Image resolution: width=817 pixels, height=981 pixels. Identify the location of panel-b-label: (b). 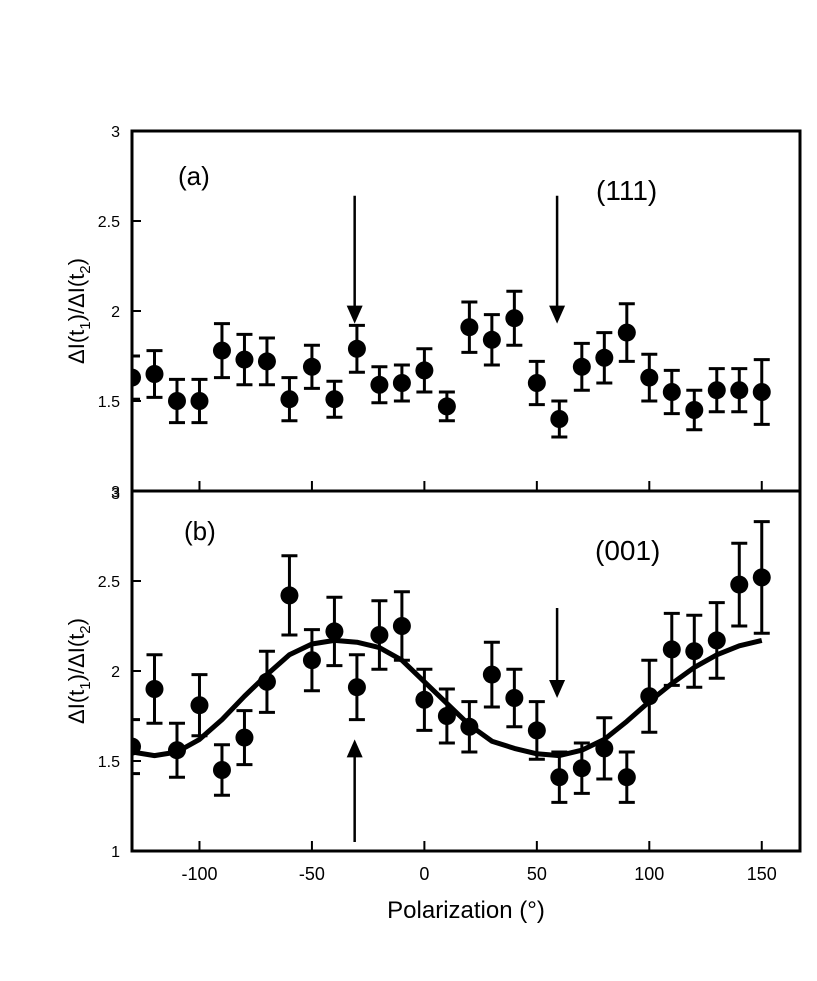
(200, 531).